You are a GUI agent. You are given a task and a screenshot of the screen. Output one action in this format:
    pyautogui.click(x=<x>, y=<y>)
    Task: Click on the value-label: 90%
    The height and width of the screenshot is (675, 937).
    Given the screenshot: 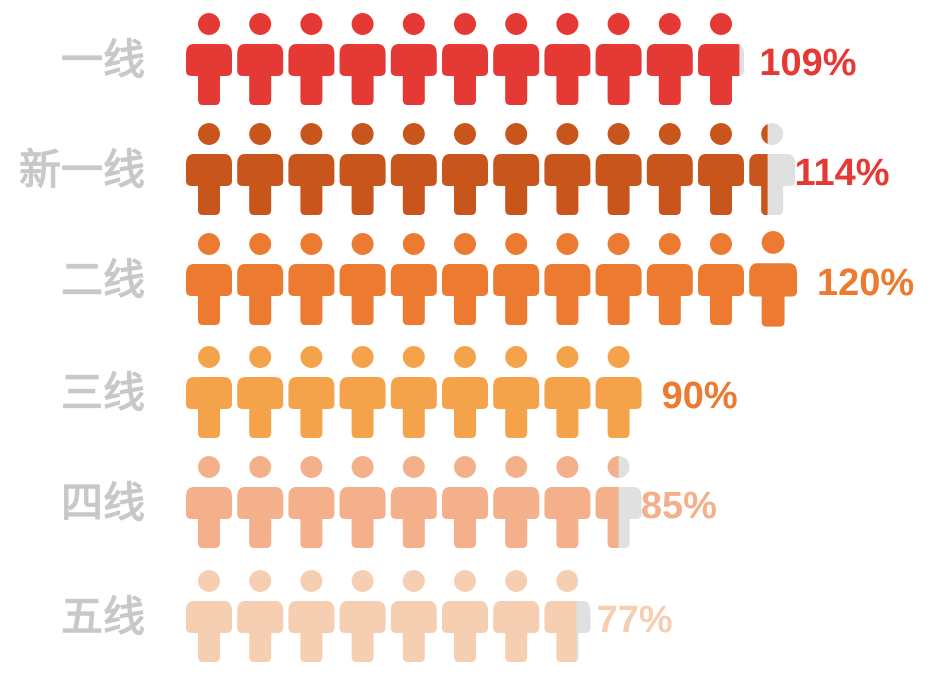 What is the action you would take?
    pyautogui.click(x=700, y=396)
    